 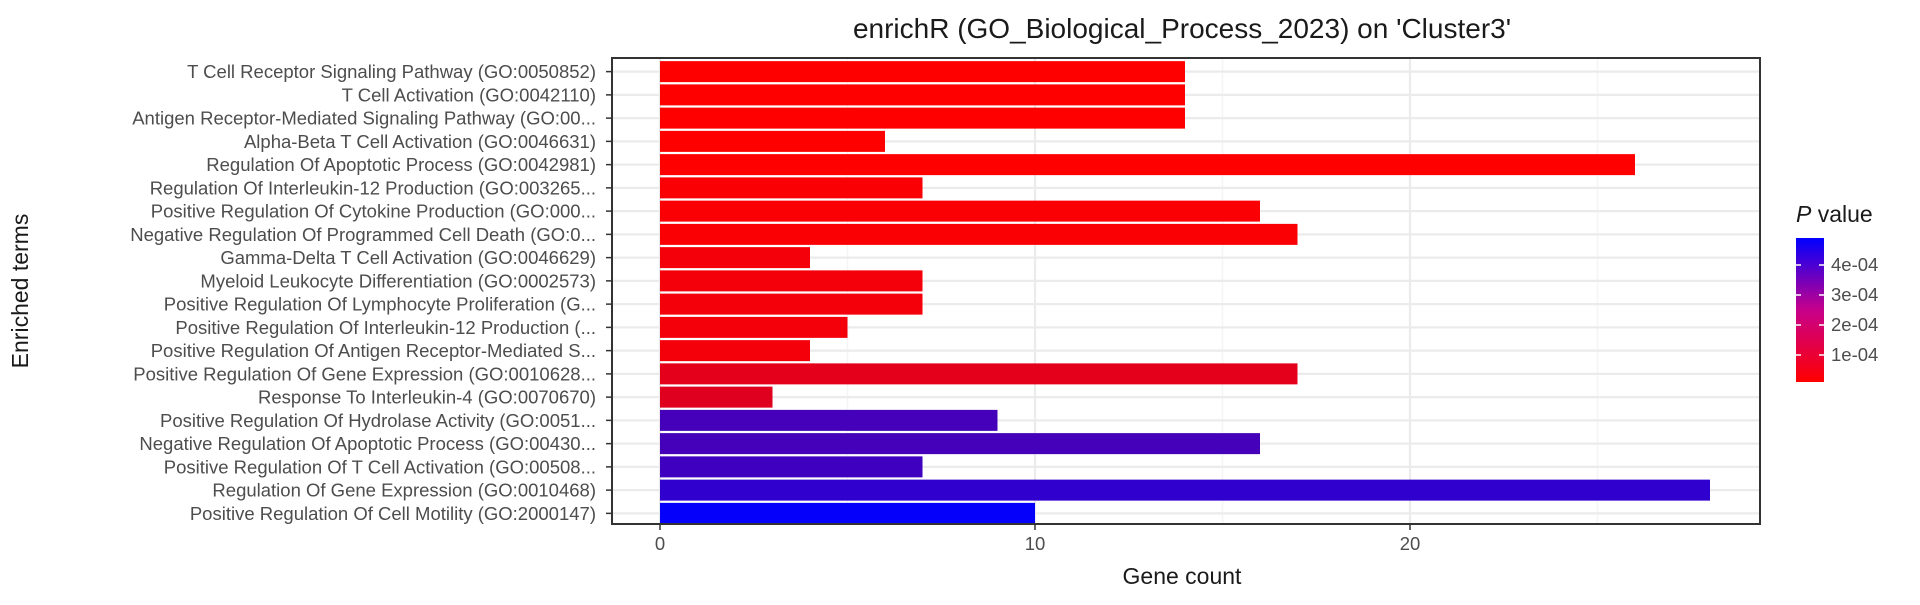 What do you see at coordinates (1410, 543) in the screenshot?
I see `x-tick-label: 20` at bounding box center [1410, 543].